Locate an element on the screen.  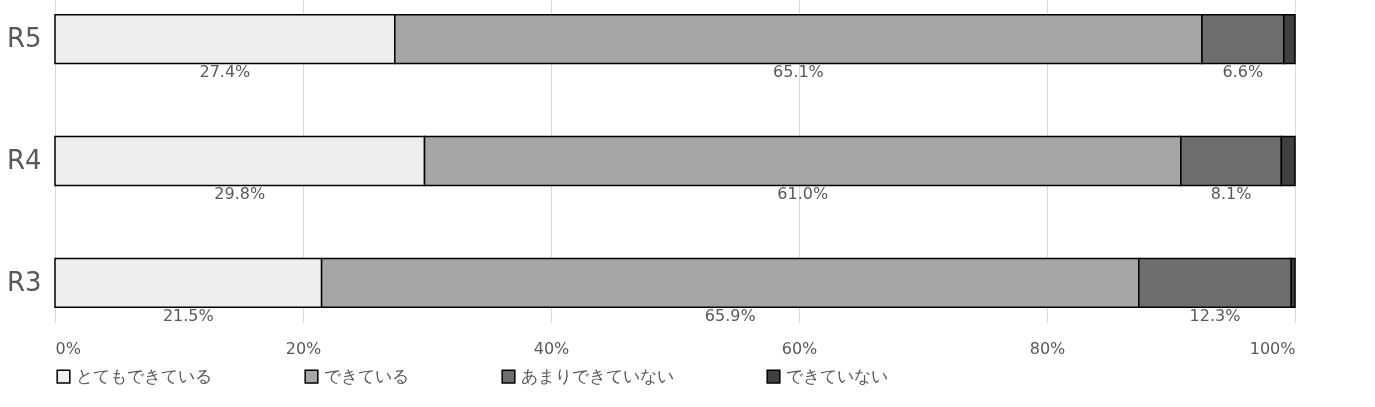
data-label: 27.4% is located at coordinates (225, 72).